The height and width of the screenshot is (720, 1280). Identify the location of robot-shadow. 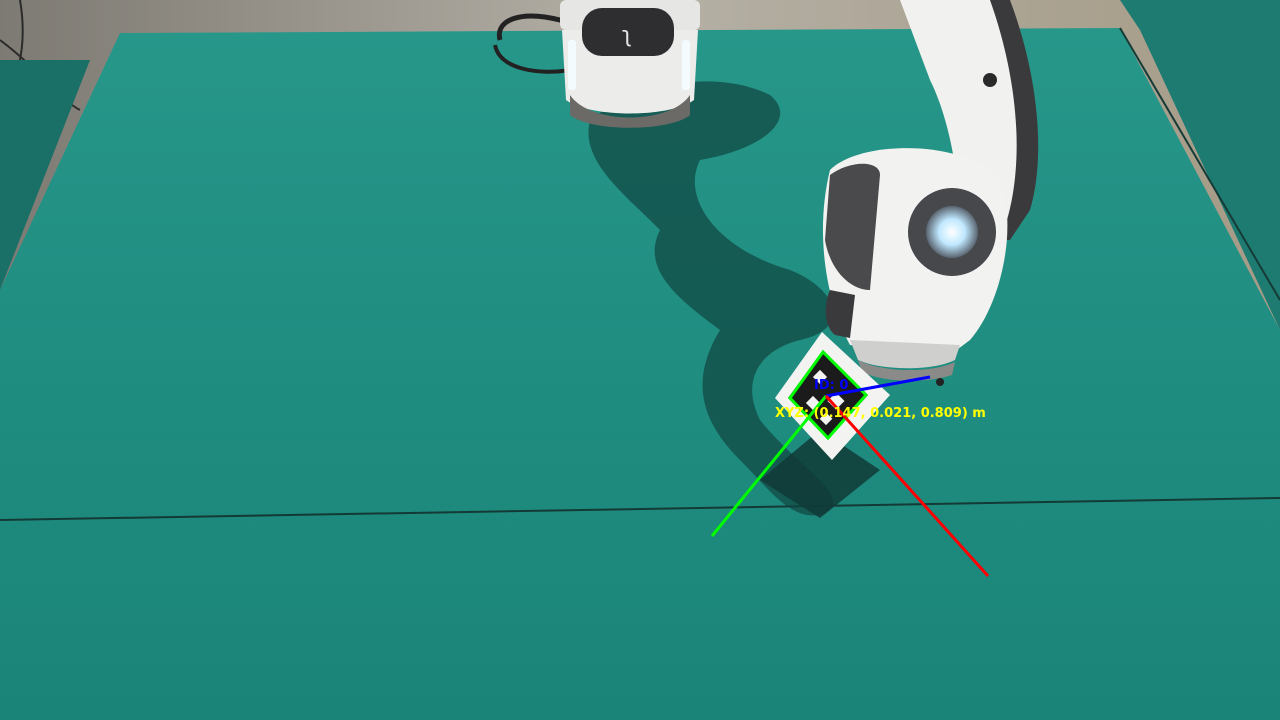
(711, 298).